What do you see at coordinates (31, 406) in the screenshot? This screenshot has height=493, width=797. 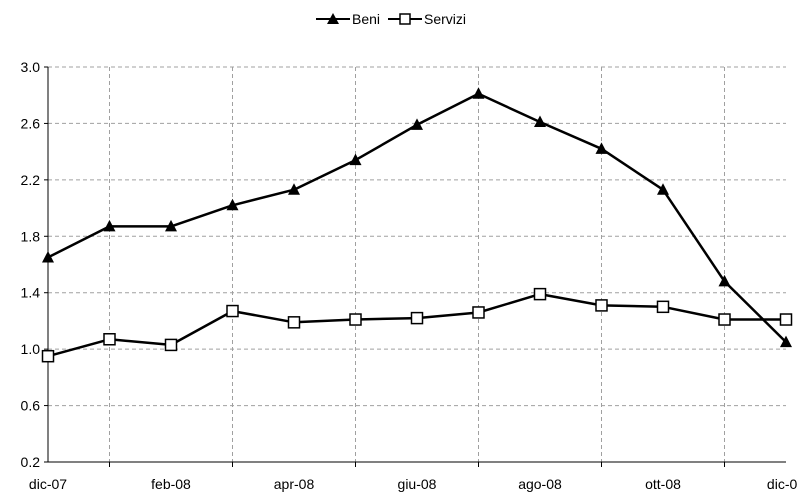 I see `y-tick-label: 0.6` at bounding box center [31, 406].